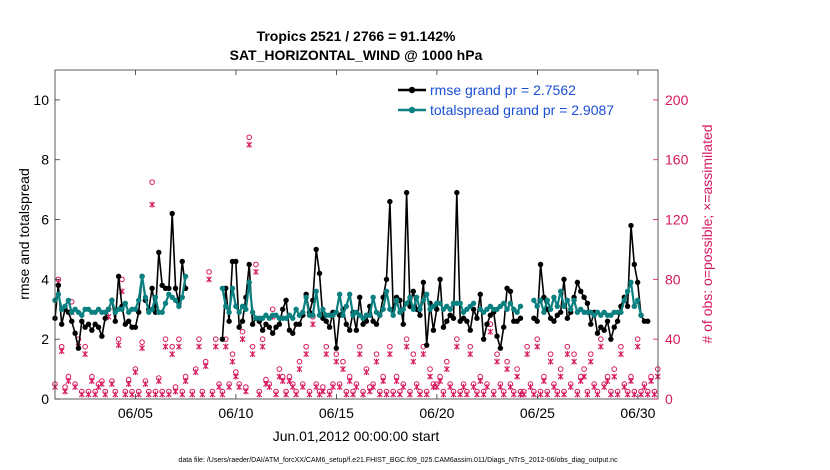 The image size is (830, 470). Describe the element at coordinates (412, 110) in the screenshot. I see `legend-spread-marker` at that location.